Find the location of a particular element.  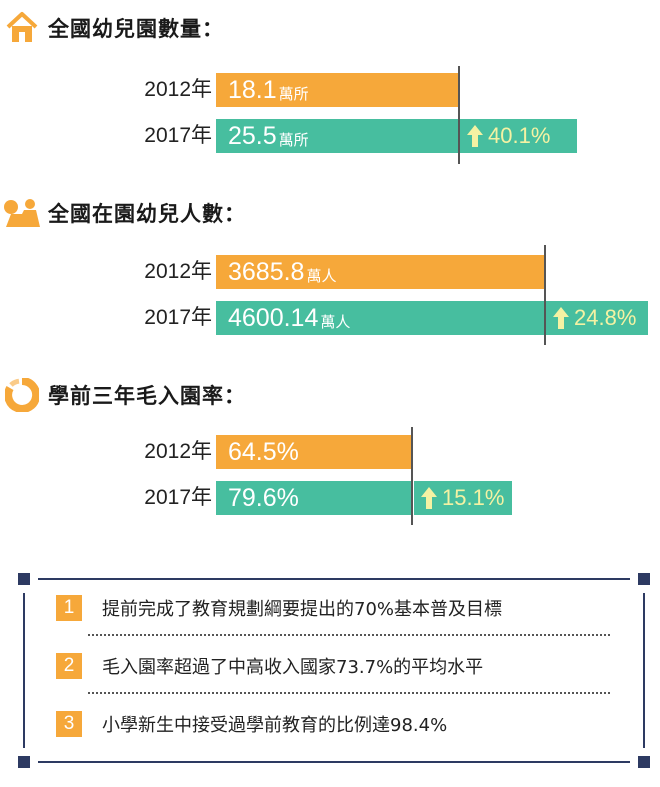

increase-value: 40.1% is located at coordinates (519, 135).